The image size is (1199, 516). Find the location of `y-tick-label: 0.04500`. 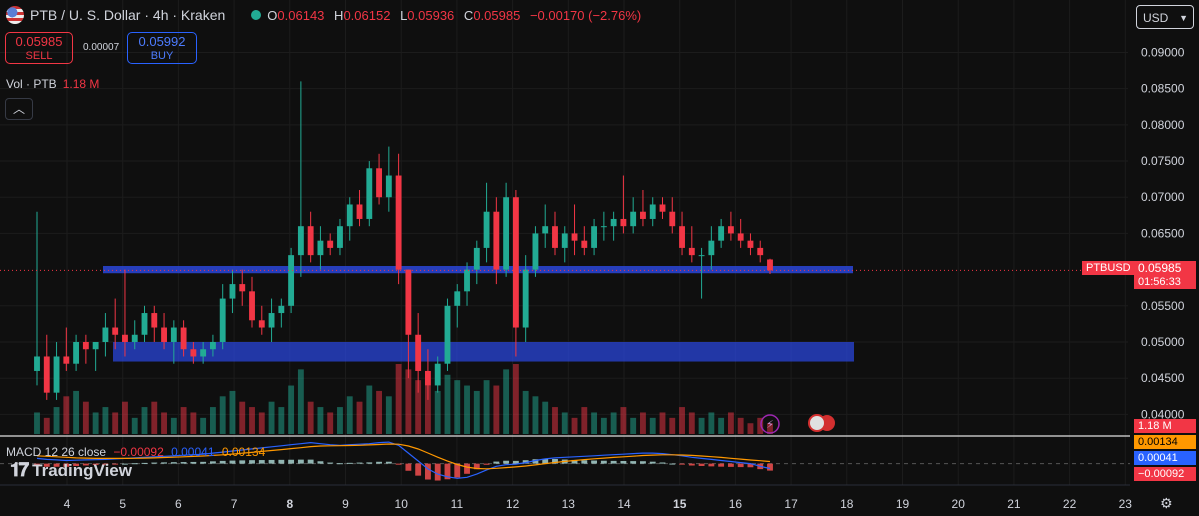

y-tick-label: 0.04500 is located at coordinates (1163, 378).